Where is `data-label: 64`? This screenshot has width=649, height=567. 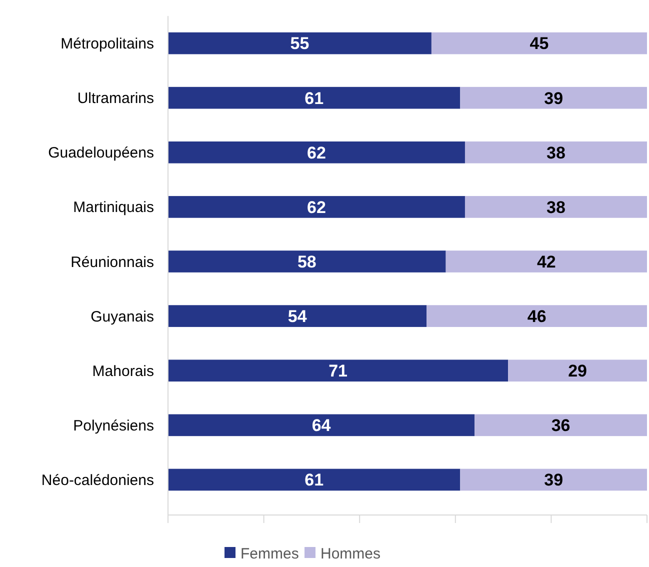
data-label: 64 is located at coordinates (322, 426).